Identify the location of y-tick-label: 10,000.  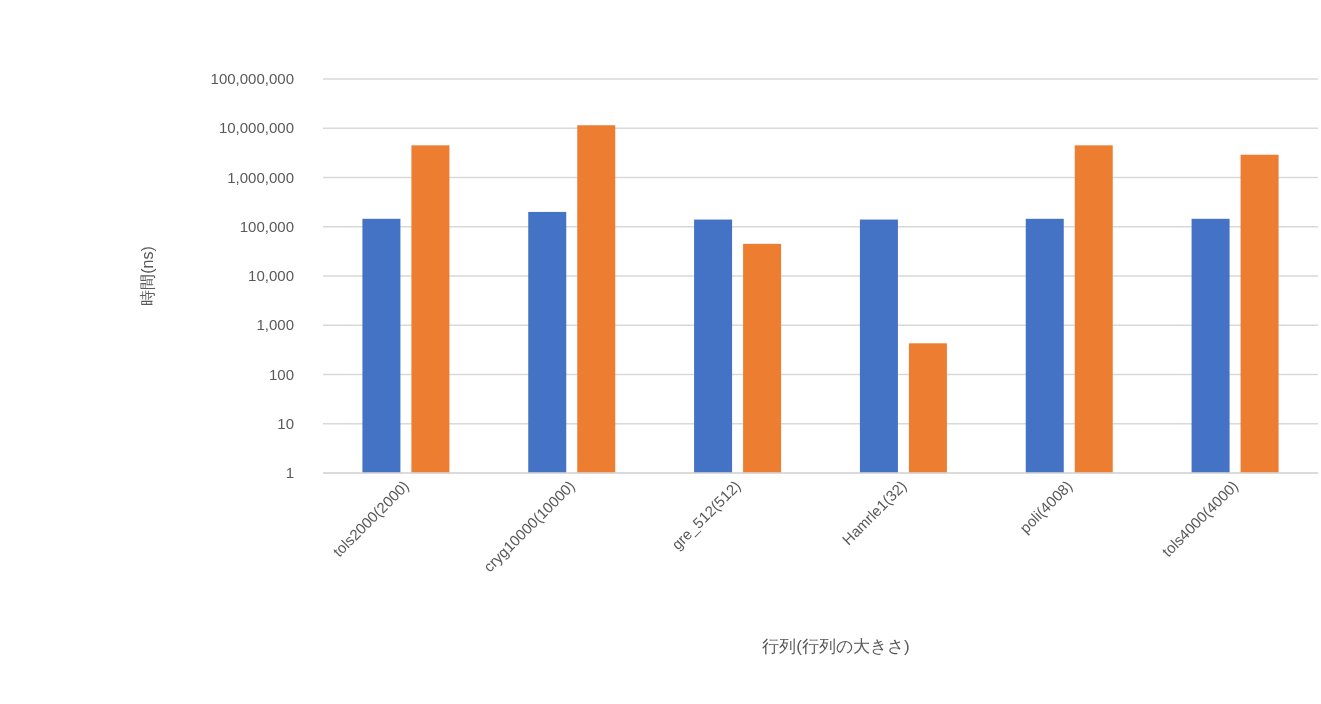
(271, 275).